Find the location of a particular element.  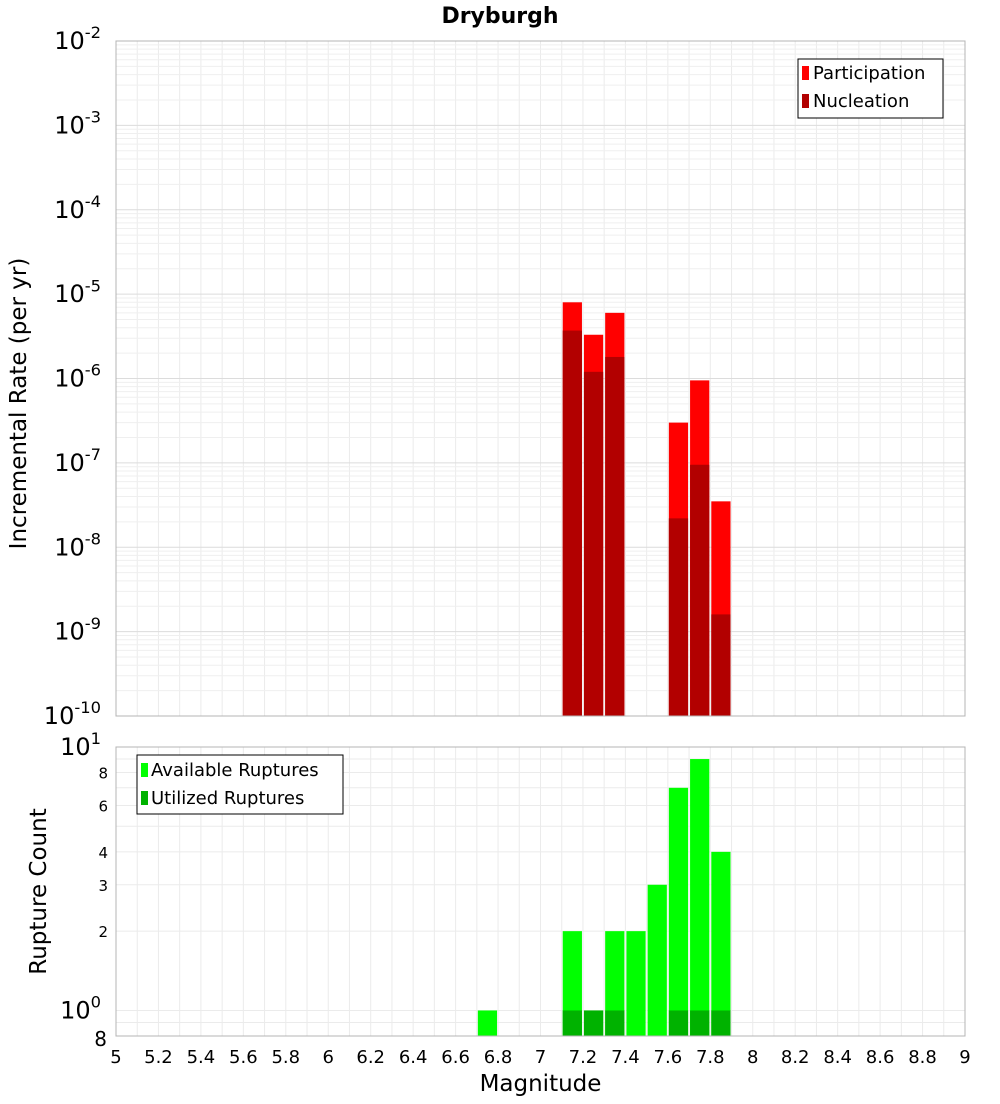

x-tick-label: 8.8 is located at coordinates (922, 1057).